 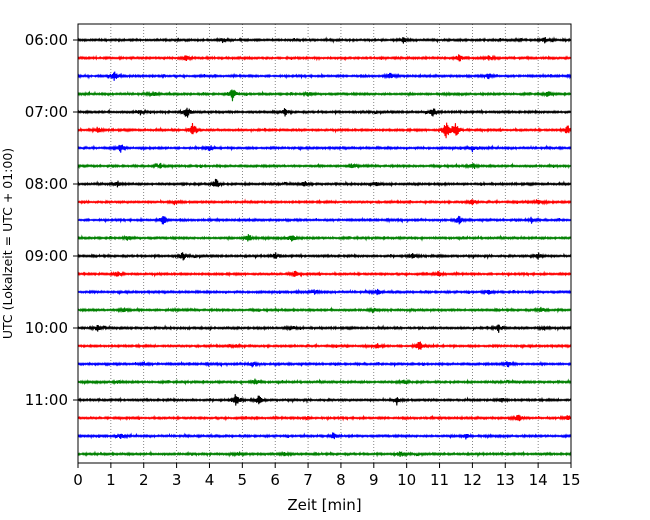 I want to click on x-tick-label: 7, so click(x=308, y=480).